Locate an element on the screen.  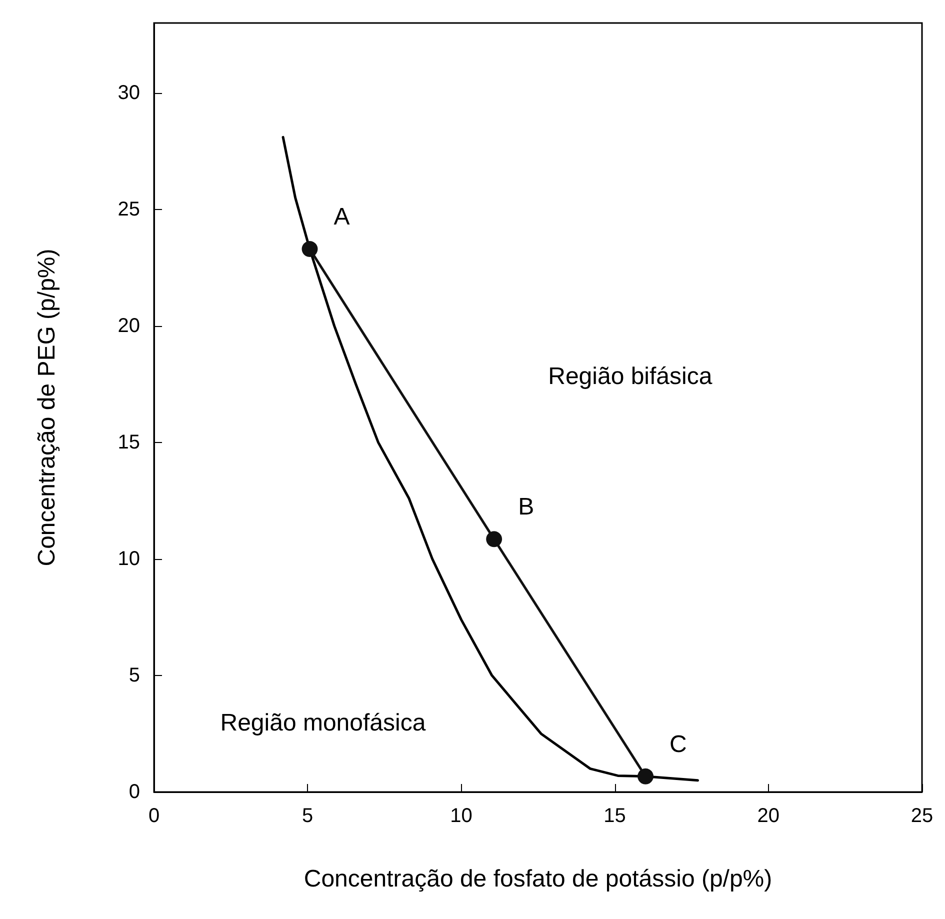
data-label: B is located at coordinates (526, 507).